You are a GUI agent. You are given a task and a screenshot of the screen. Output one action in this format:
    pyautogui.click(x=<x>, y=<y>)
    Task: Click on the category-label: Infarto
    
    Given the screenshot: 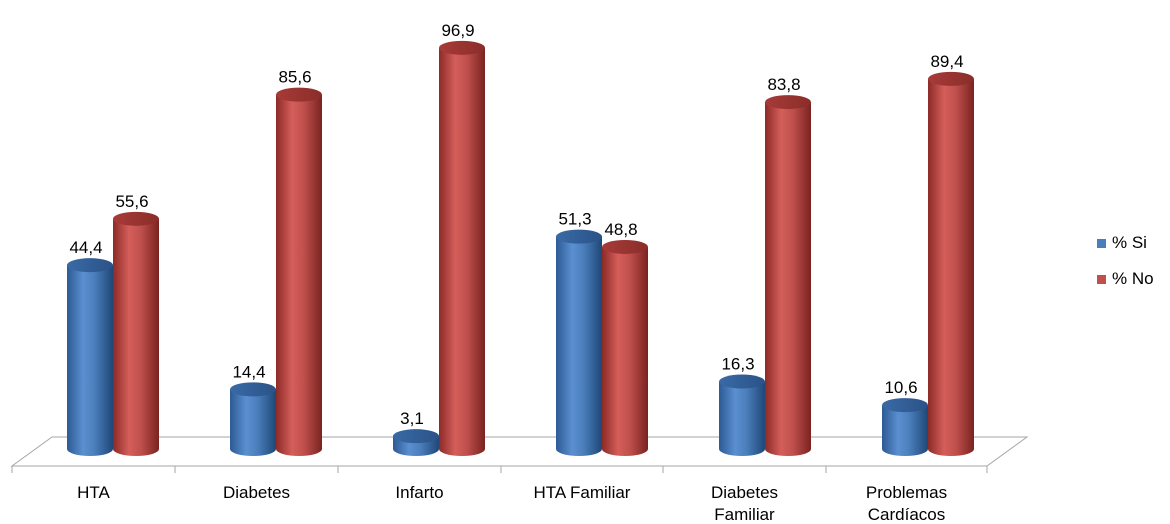 What is the action you would take?
    pyautogui.click(x=419, y=492)
    